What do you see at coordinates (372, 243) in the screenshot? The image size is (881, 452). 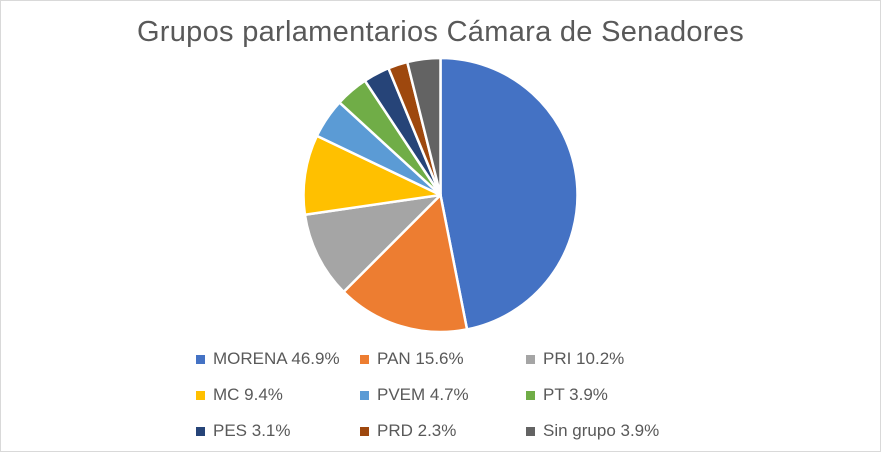 I see `pie-slice-pri` at bounding box center [372, 243].